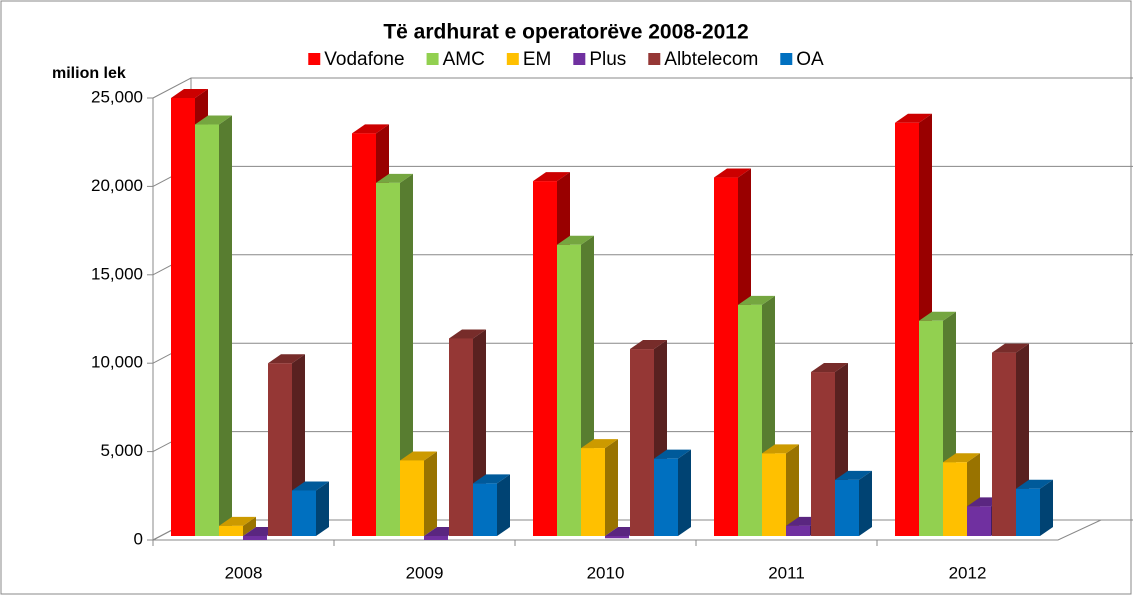 This screenshot has width=1133, height=596. I want to click on legend-item: Albtelecom, so click(703, 59).